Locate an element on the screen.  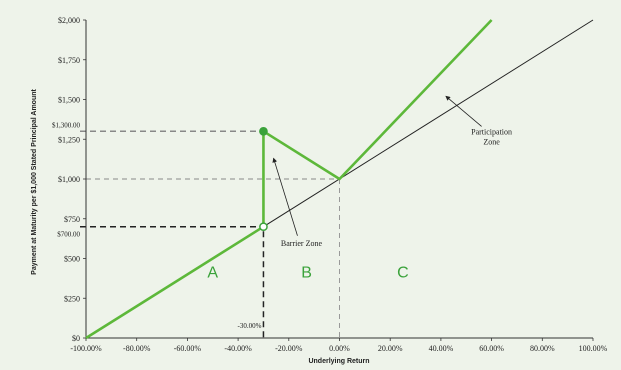
y-tick-label: $250 is located at coordinates (72, 298).